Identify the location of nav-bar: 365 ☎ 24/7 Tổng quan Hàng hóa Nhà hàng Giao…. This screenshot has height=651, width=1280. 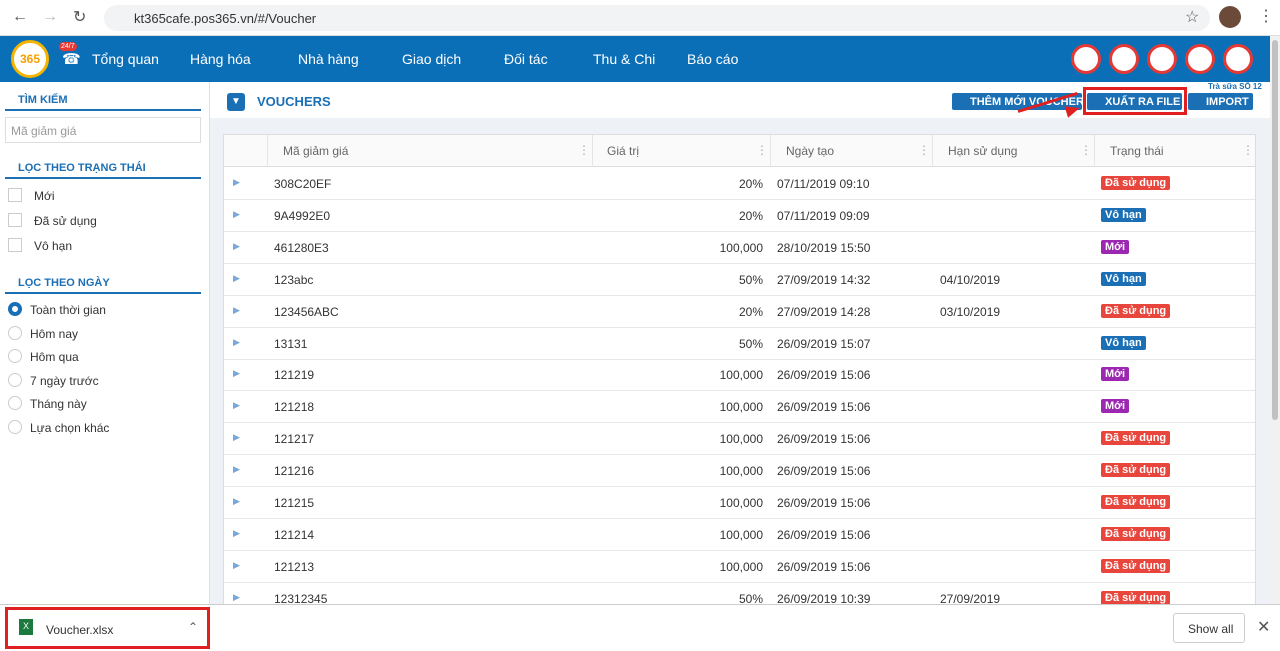
(640, 59).